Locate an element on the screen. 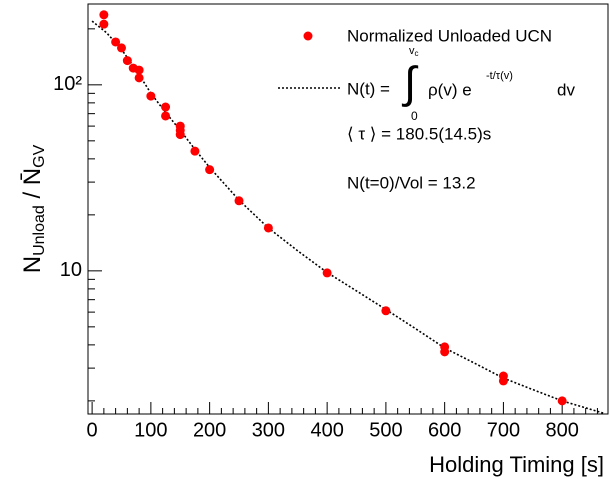  x-tick-label: 800 is located at coordinates (561, 430).